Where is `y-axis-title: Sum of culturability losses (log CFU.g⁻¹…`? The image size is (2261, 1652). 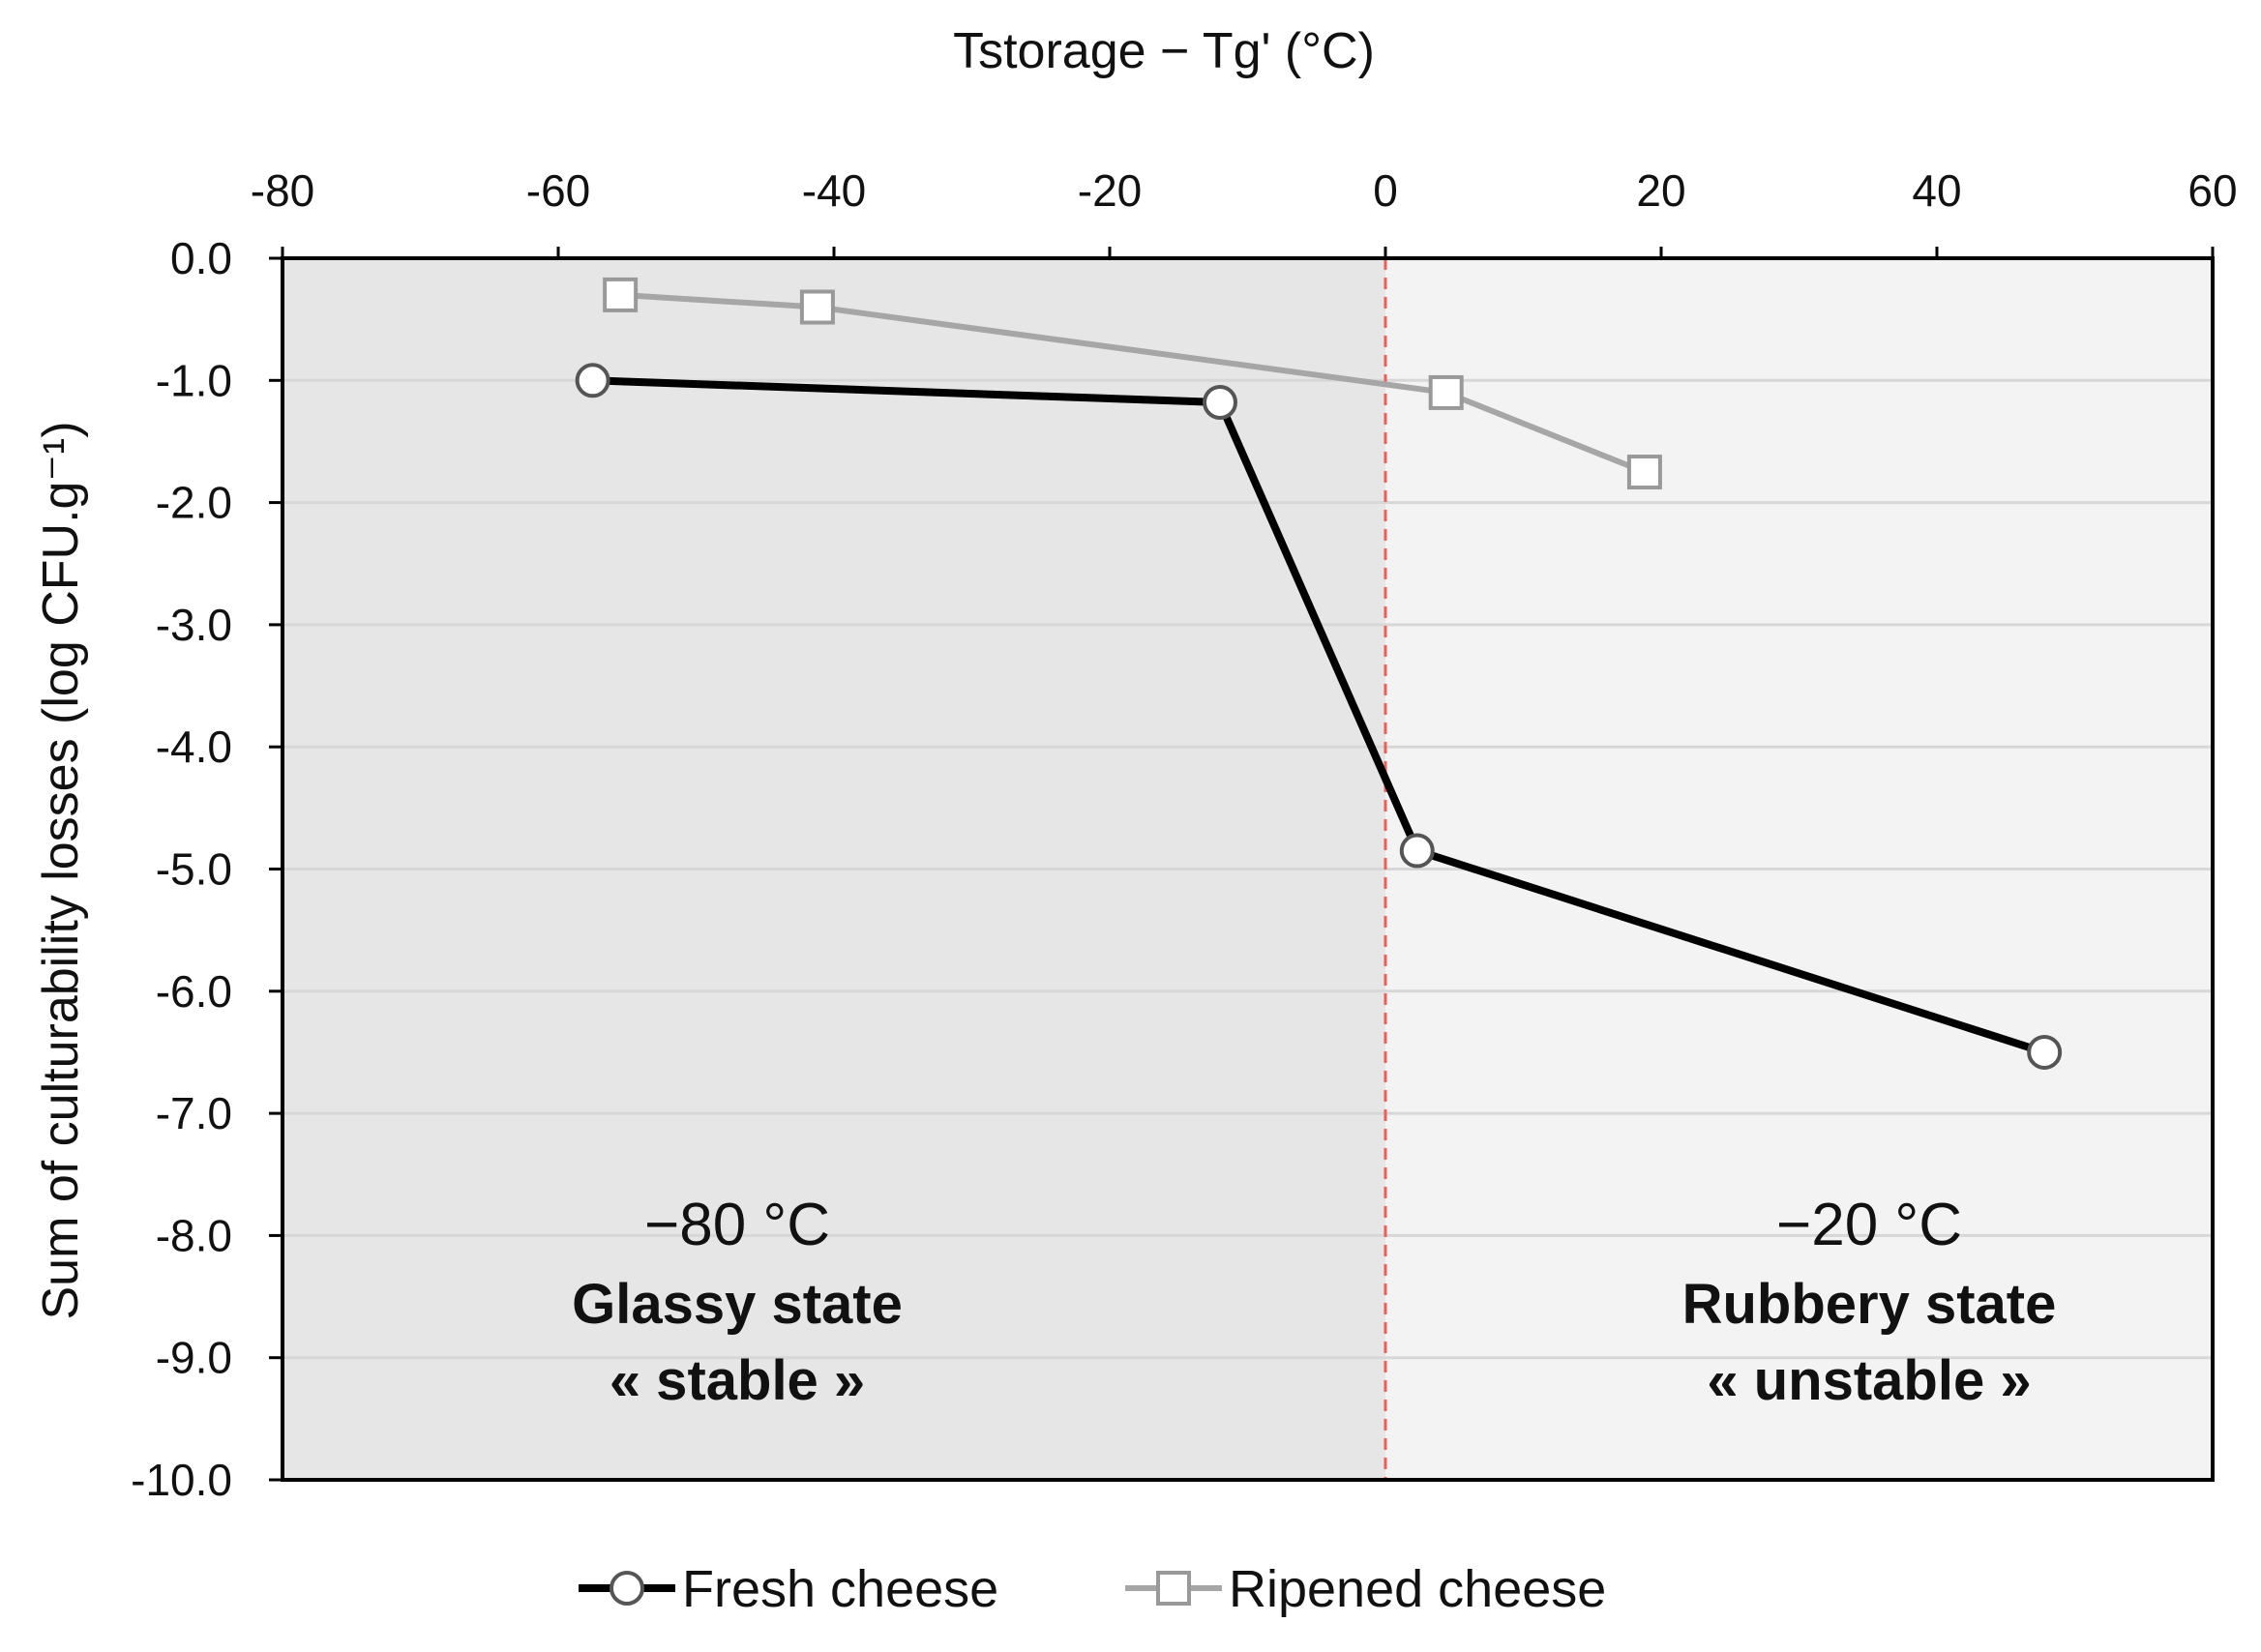 y-axis-title: Sum of culturability losses (log CFU.g⁻¹… is located at coordinates (61, 870).